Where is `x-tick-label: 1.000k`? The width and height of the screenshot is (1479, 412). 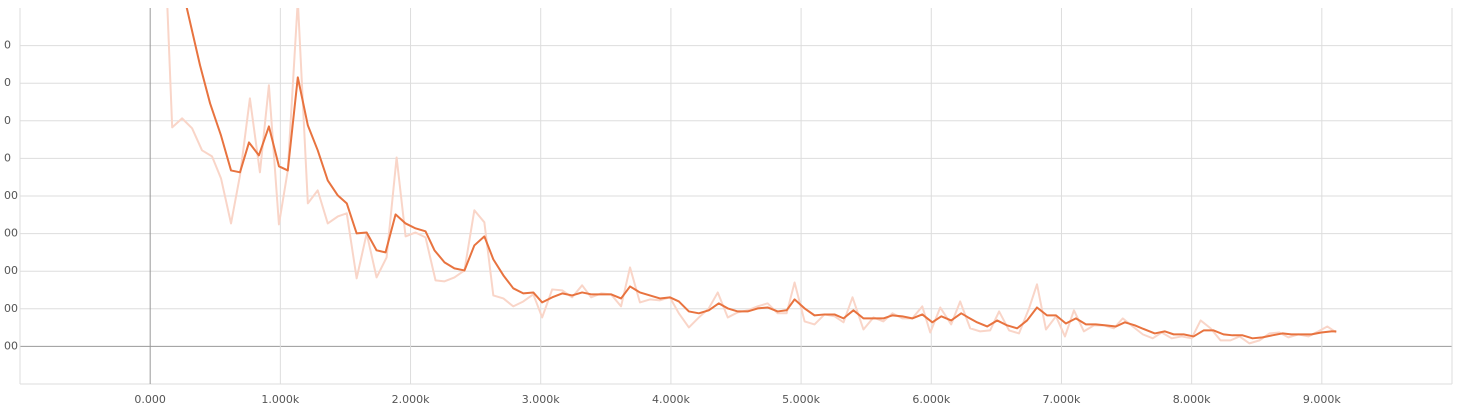 x-tick-label: 1.000k is located at coordinates (280, 399).